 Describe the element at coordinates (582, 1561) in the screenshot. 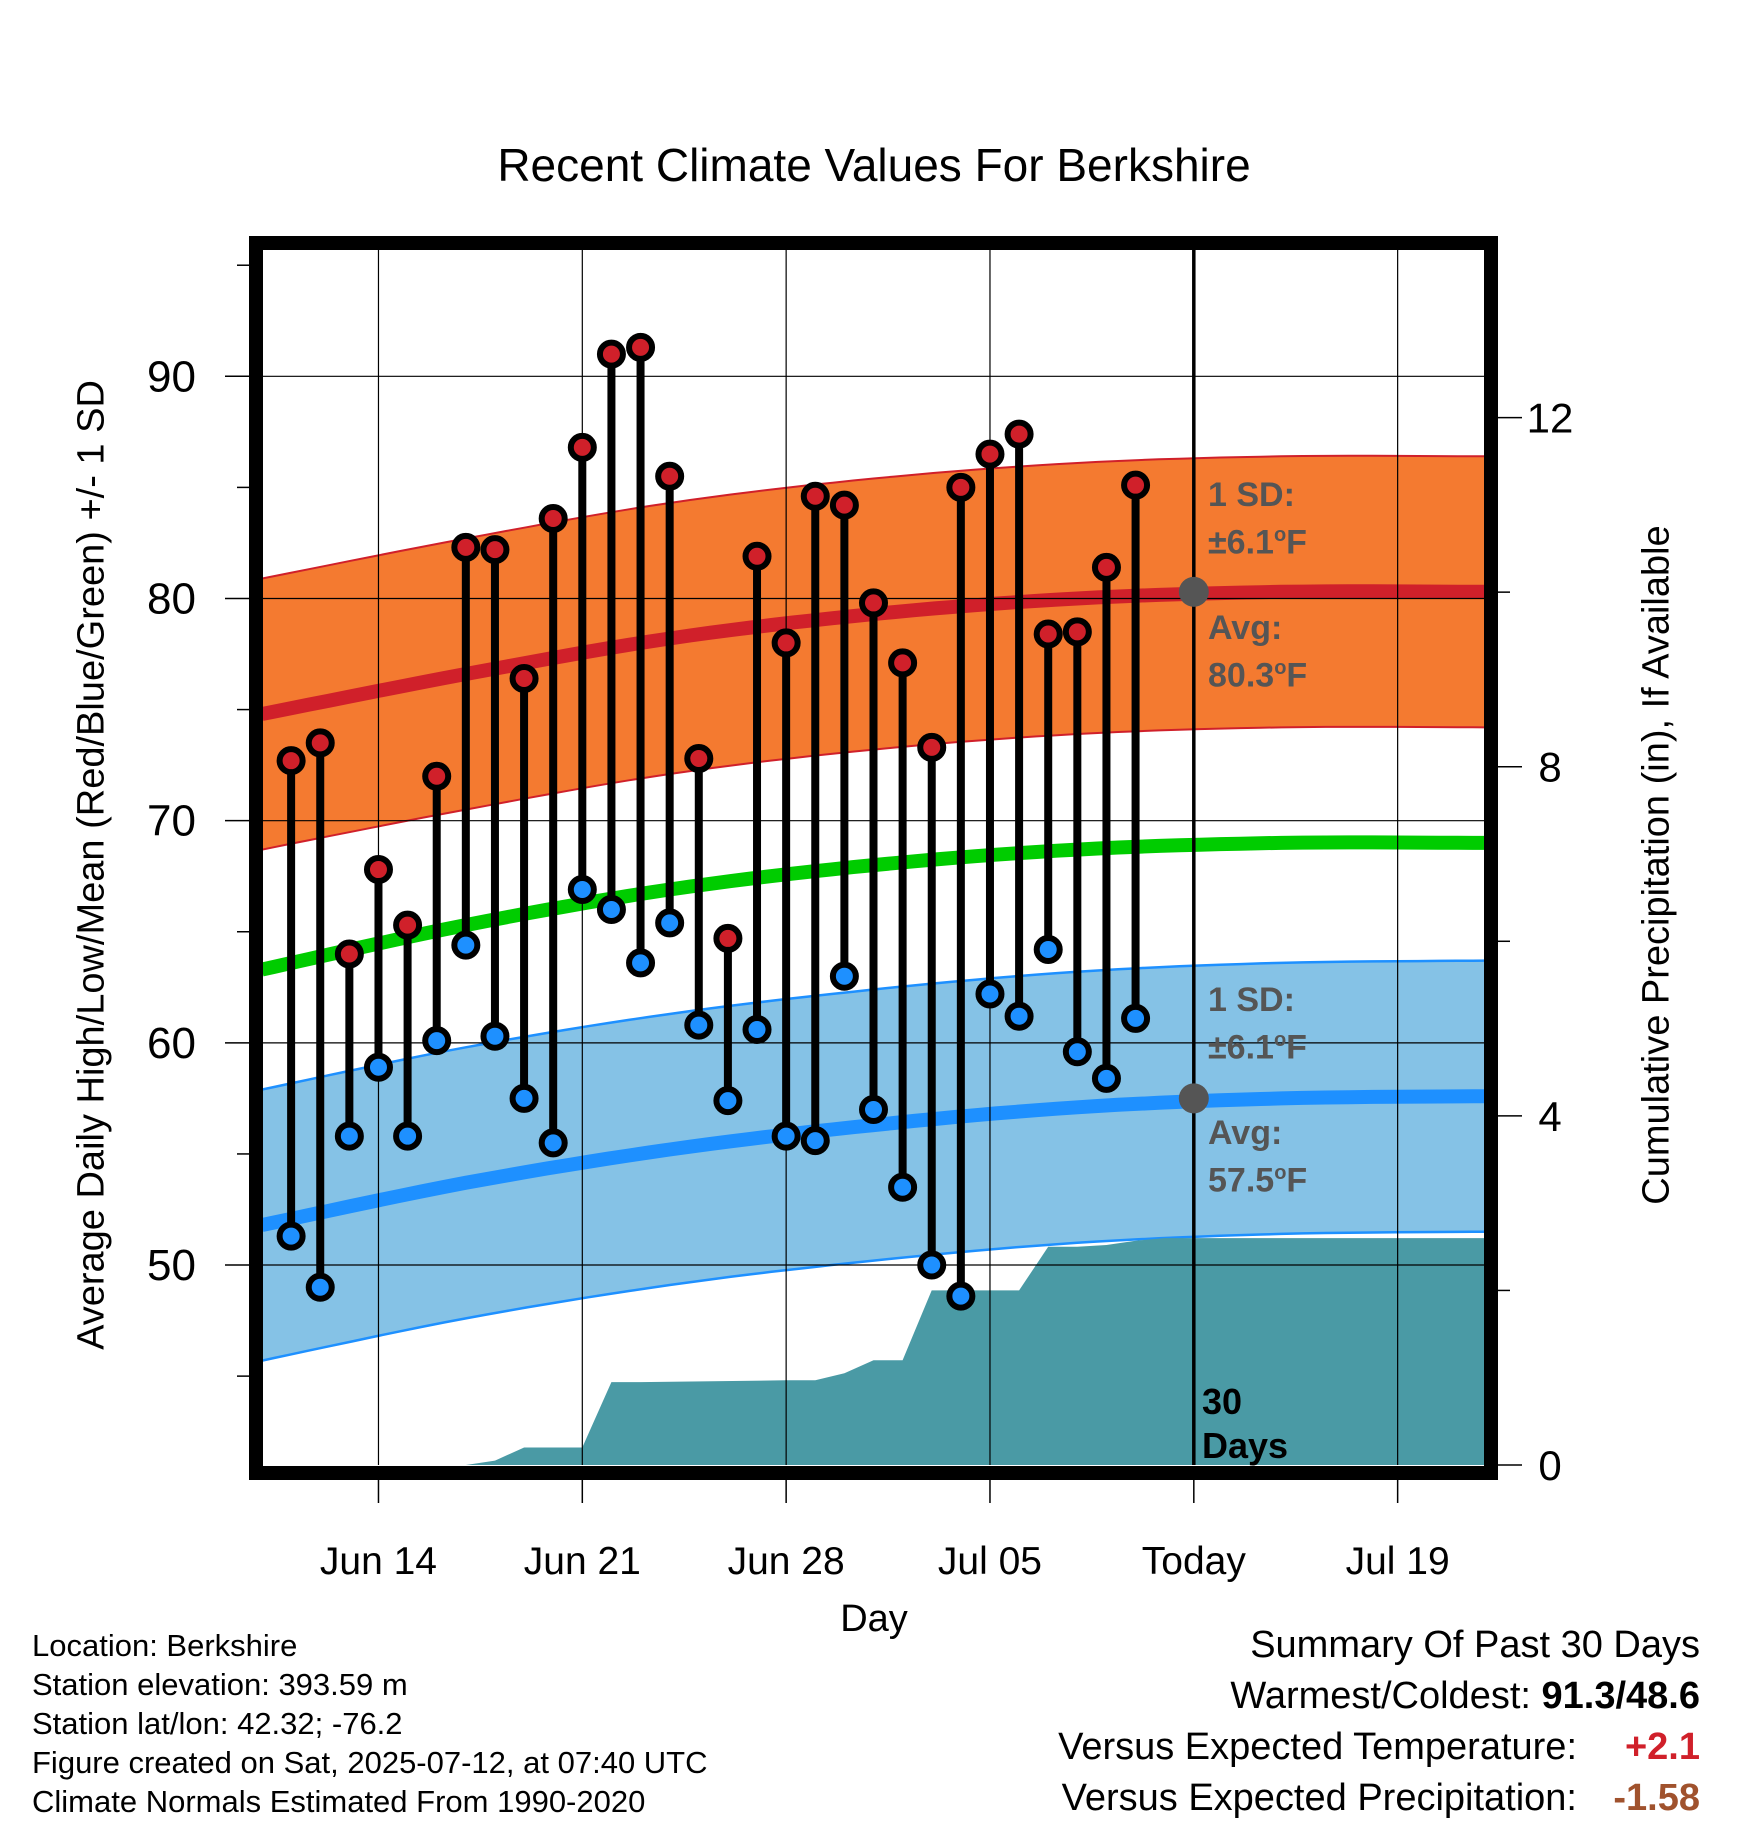

I see `x-tick-label: Jun 21` at that location.